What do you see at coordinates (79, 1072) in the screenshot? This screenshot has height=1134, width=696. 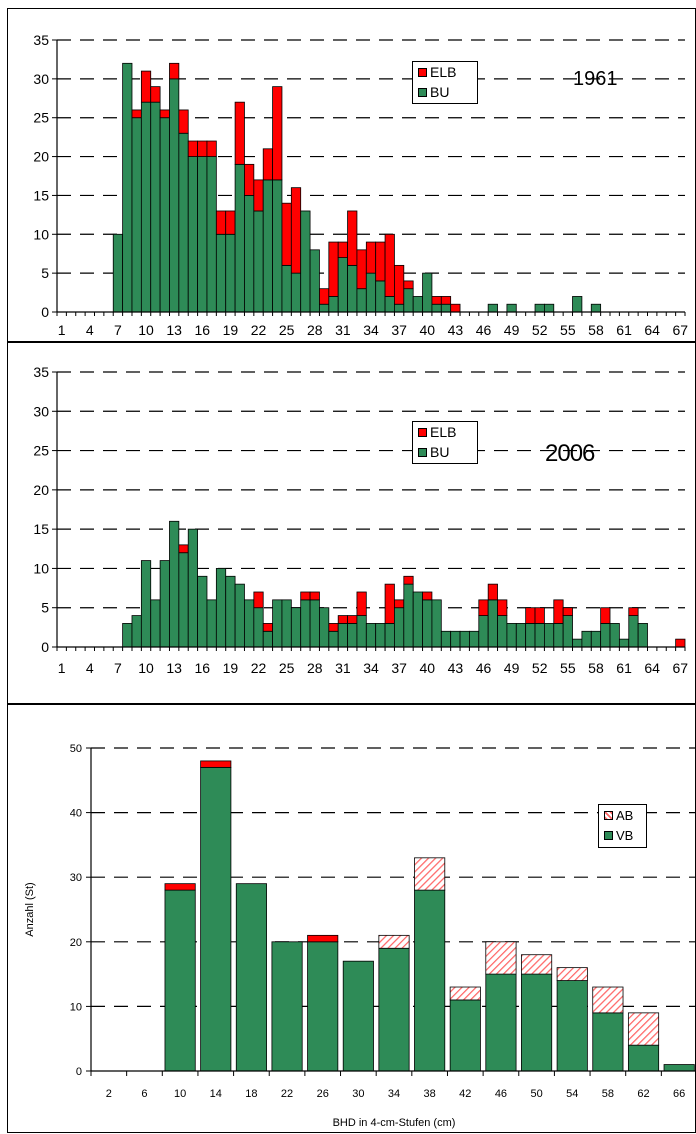 I see `y-tick-label: 0` at bounding box center [79, 1072].